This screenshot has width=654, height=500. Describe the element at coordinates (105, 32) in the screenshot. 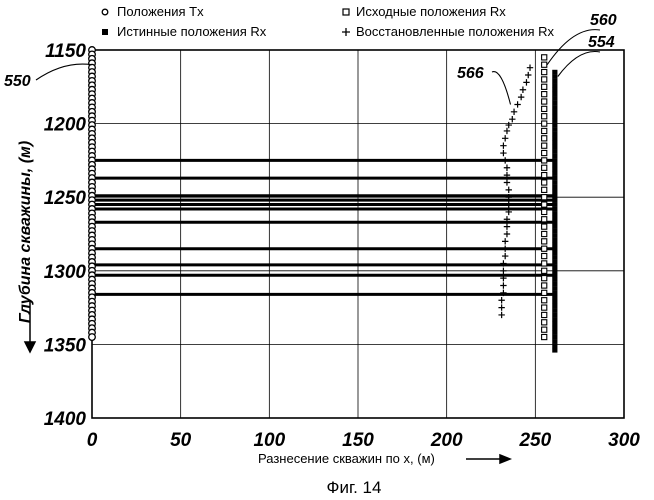

I see `legend-true-rx-marker` at that location.